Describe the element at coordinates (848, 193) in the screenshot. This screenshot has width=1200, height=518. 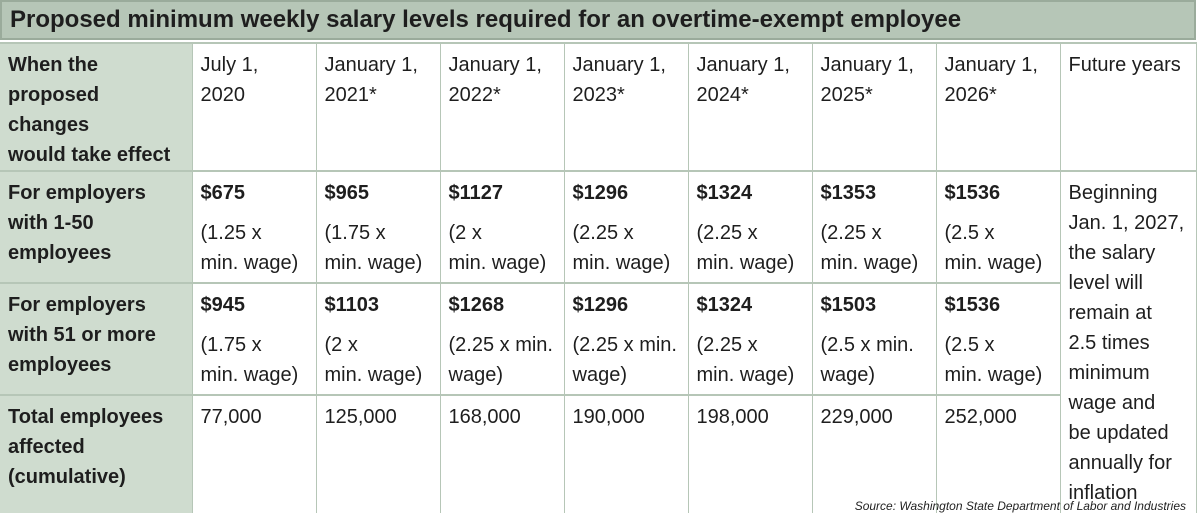
I see `salary-amount: $1353` at that location.